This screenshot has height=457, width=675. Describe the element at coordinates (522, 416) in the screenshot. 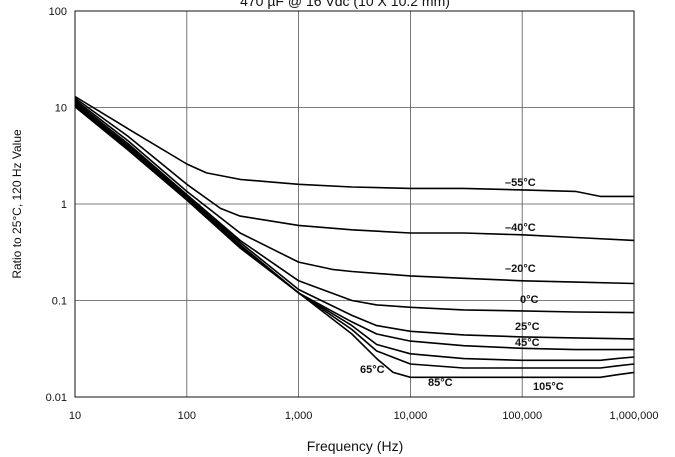

I see `x-tick-label: 100,000` at that location.